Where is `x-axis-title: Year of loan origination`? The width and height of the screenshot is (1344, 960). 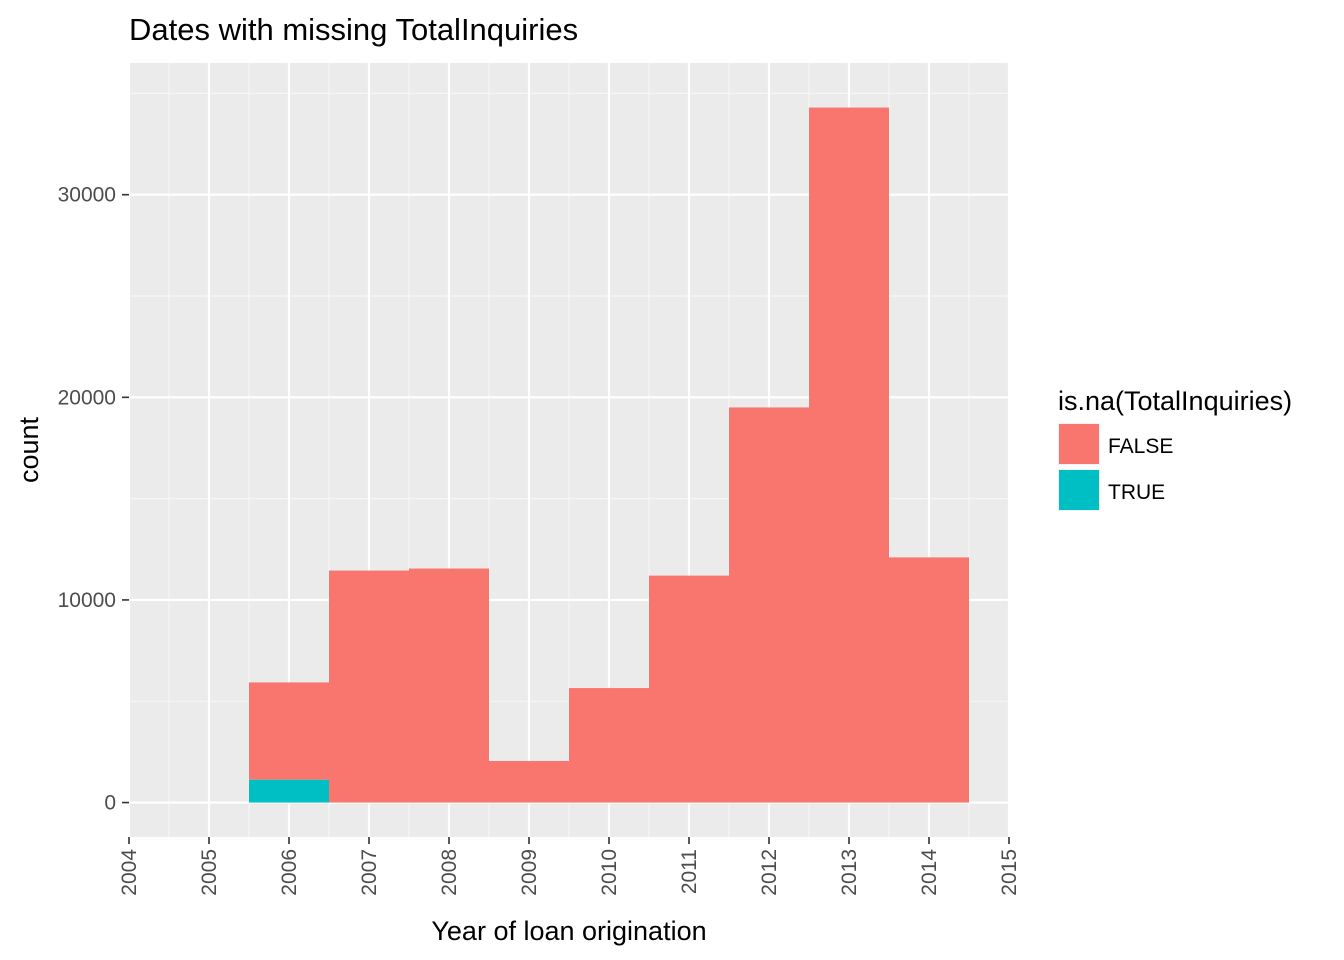 x-axis-title: Year of loan origination is located at coordinates (568, 931).